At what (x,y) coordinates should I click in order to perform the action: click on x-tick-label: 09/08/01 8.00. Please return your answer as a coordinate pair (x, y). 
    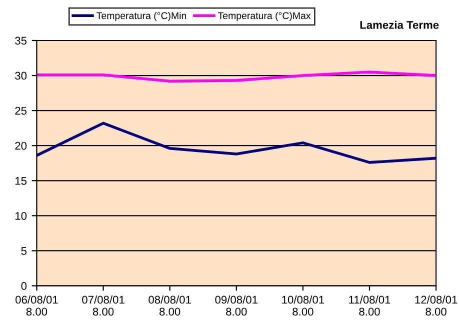
    Looking at the image, I should click on (236, 305).